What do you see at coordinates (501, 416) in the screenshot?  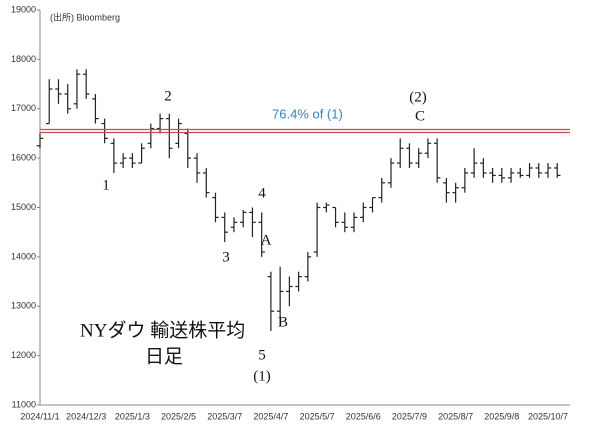 I see `x-tick-label: 2025/9/8` at bounding box center [501, 416].